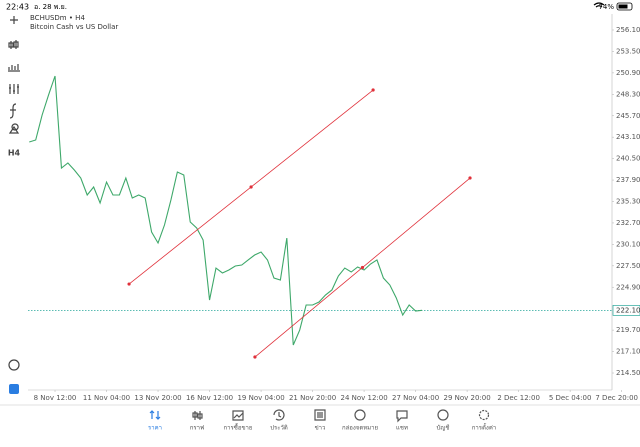 This screenshot has height=447, width=640. Describe the element at coordinates (14, 389) in the screenshot. I see `app-icon` at that location.